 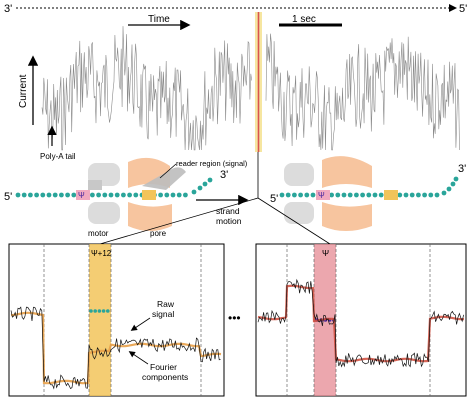 What do you see at coordinates (304, 19) in the screenshot?
I see `scale-bar-label: 1 sec` at bounding box center [304, 19].